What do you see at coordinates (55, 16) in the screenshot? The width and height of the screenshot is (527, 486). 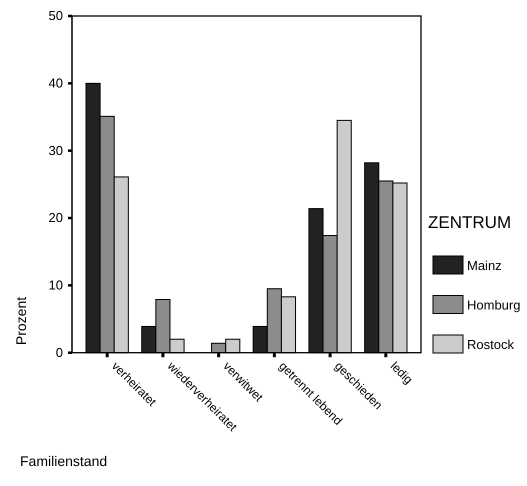 I see `y-tick-label: 50` at bounding box center [55, 16].